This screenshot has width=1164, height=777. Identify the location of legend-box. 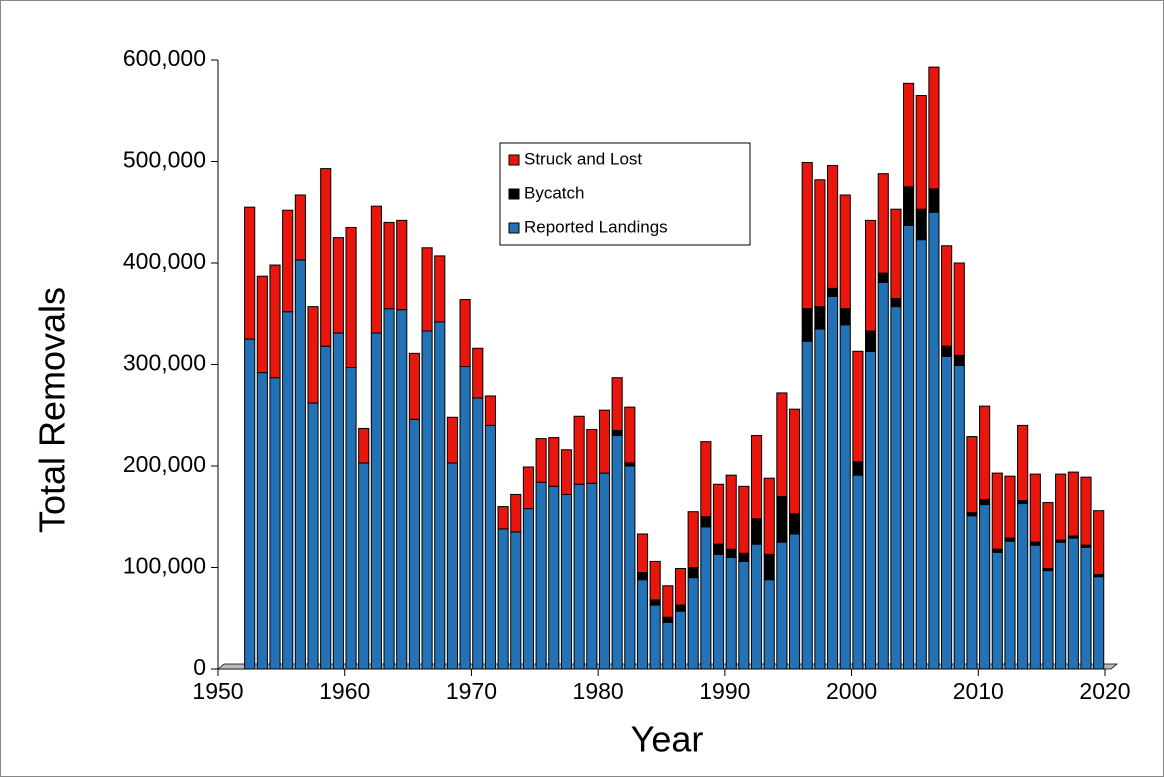
(625, 194).